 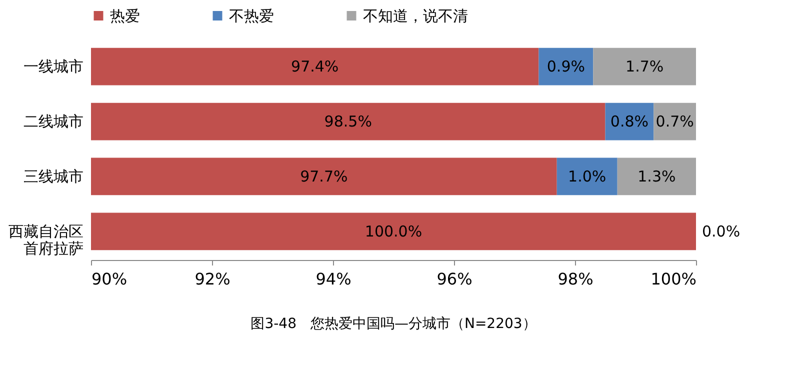 I want to click on legend-label: 热爱, so click(x=125, y=15).